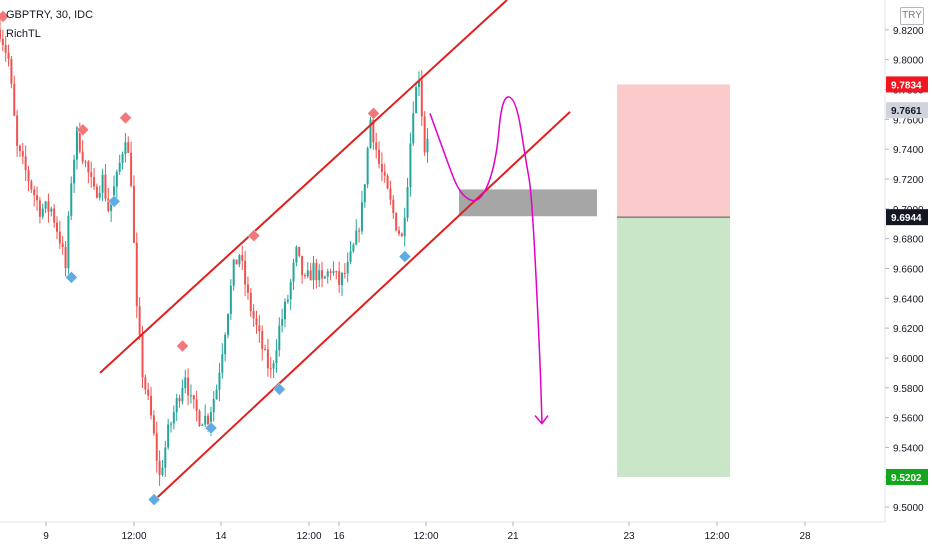 Image resolution: width=932 pixels, height=550 pixels. What do you see at coordinates (46, 536) in the screenshot?
I see `time-tick-label: 9` at bounding box center [46, 536].